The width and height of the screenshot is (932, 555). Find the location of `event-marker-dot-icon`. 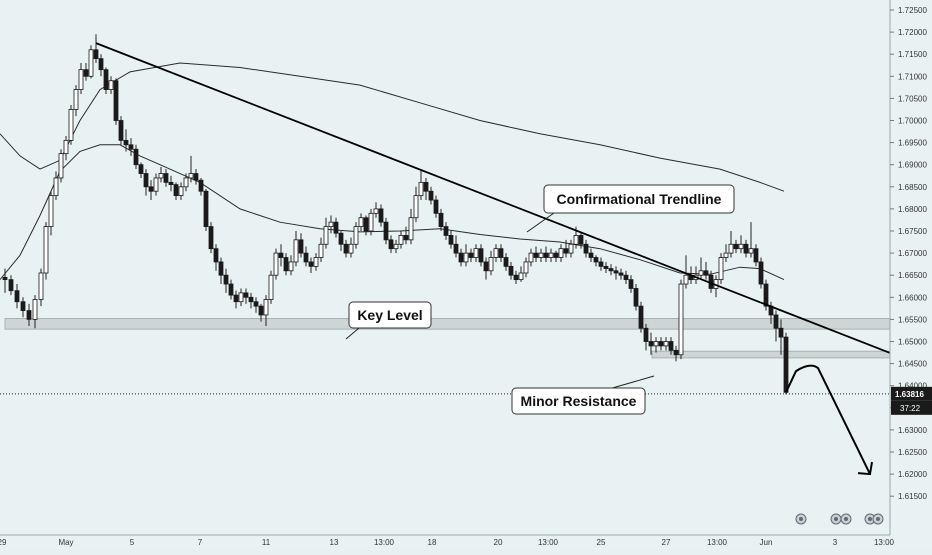

event-marker-dot-icon is located at coordinates (801, 519).